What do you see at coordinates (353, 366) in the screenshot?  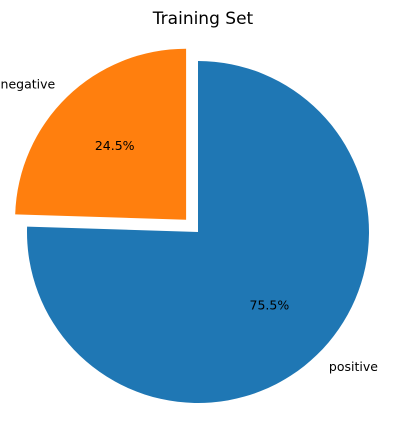 I see `category-label-positive: positive` at bounding box center [353, 366].